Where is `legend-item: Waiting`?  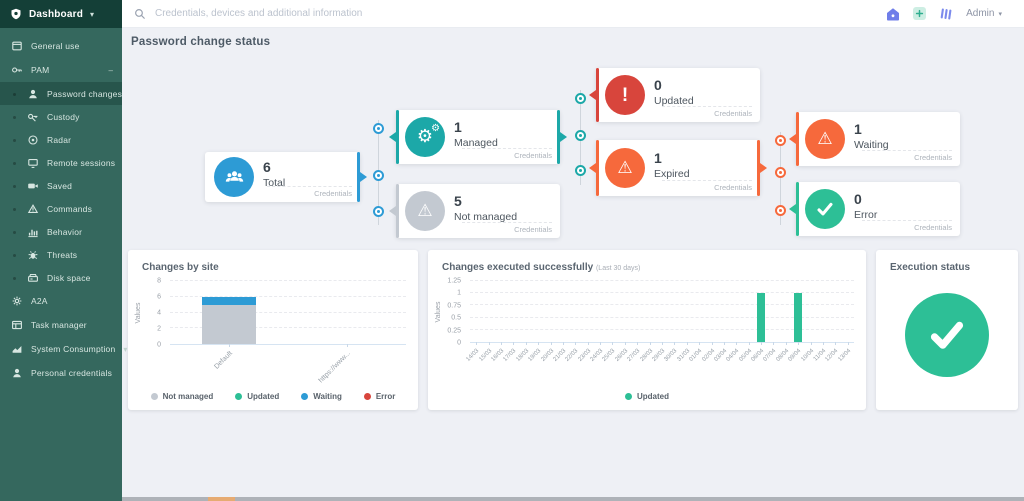 legend-item: Waiting is located at coordinates (321, 396).